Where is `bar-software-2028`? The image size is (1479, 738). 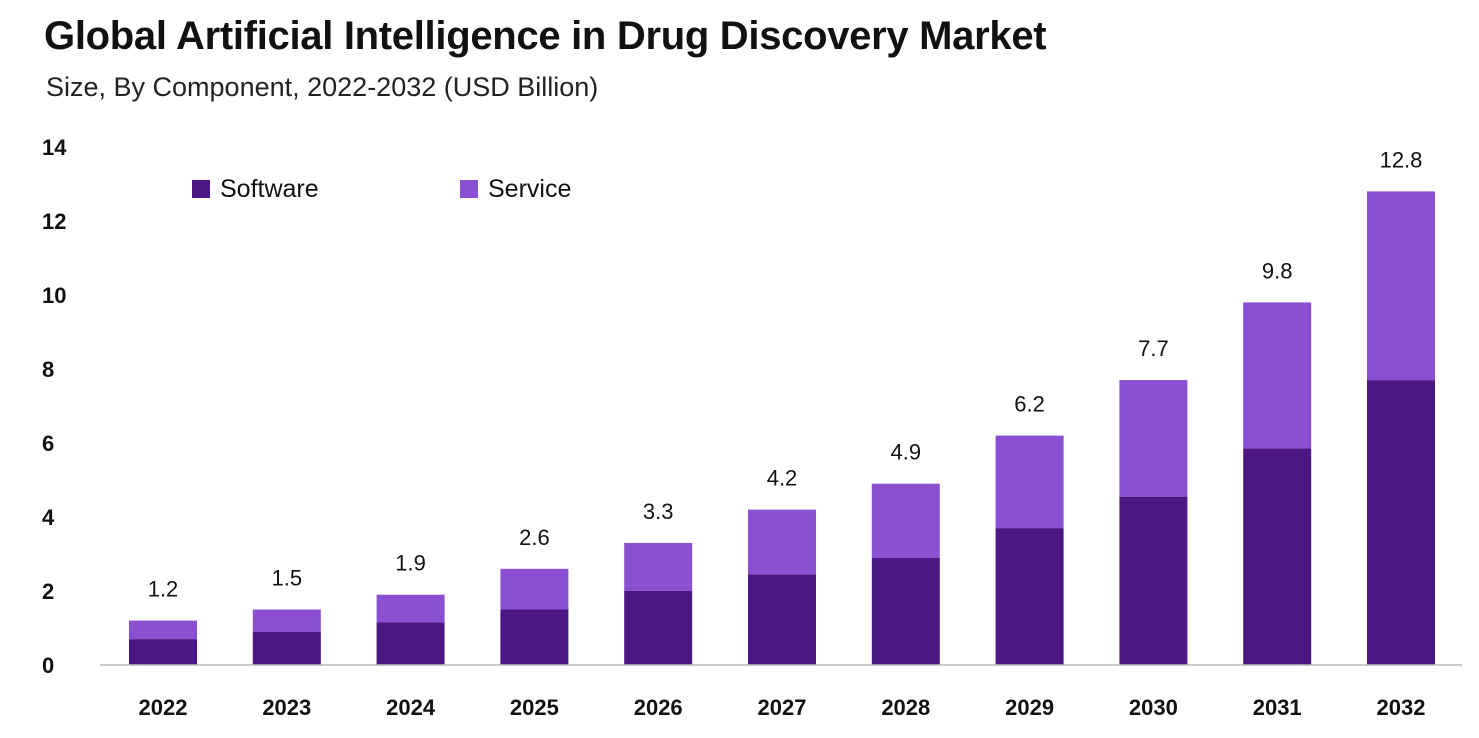
bar-software-2028 is located at coordinates (905, 611).